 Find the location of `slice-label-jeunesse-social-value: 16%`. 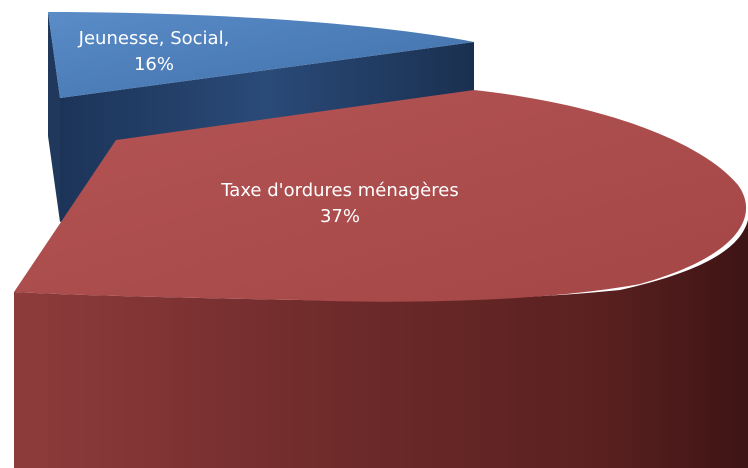

slice-label-jeunesse-social-value: 16% is located at coordinates (154, 64).